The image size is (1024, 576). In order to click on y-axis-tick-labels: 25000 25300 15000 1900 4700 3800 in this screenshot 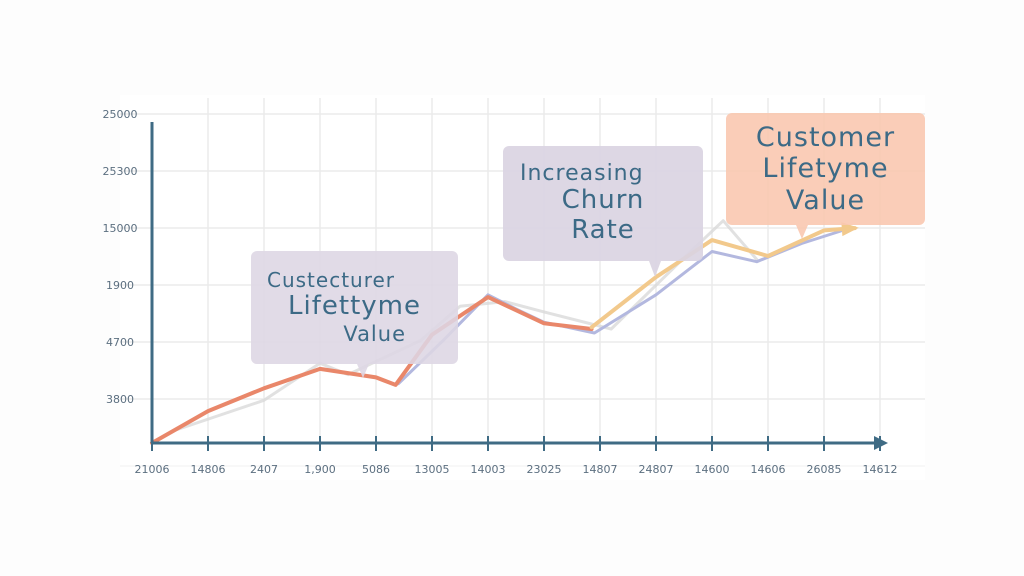, I will do `click(120, 257)`.